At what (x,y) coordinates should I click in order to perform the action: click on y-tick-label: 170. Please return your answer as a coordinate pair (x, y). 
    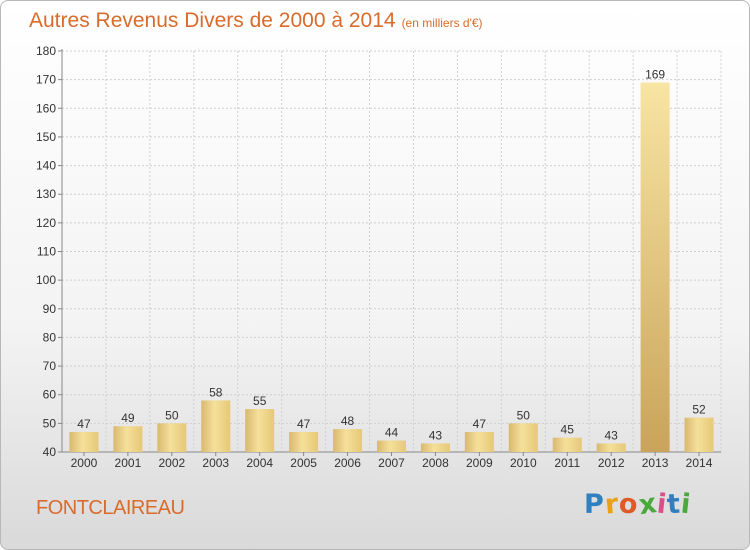
    Looking at the image, I should click on (46, 80).